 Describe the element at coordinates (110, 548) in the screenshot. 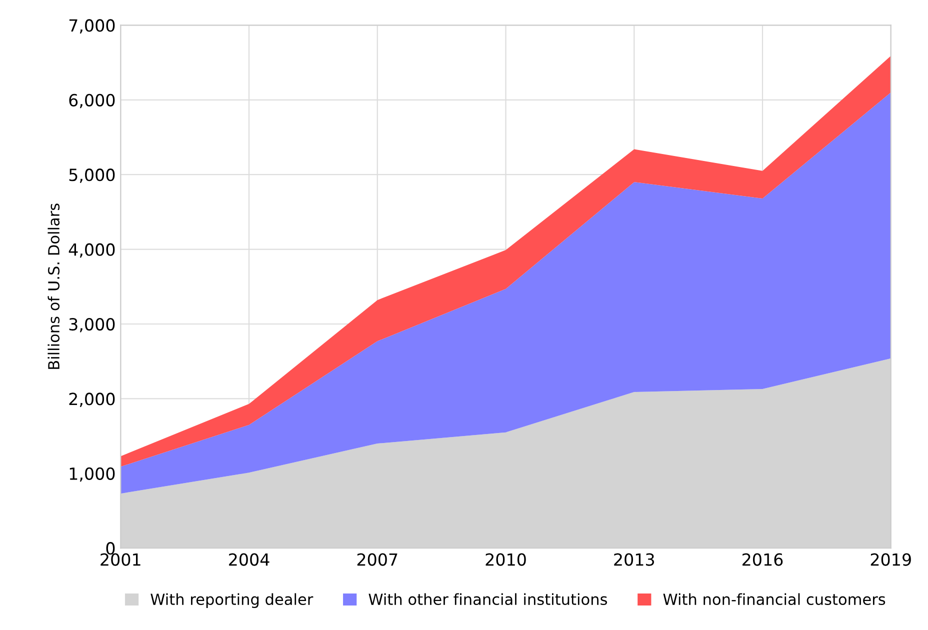

I see `y-tick-label: 0` at that location.